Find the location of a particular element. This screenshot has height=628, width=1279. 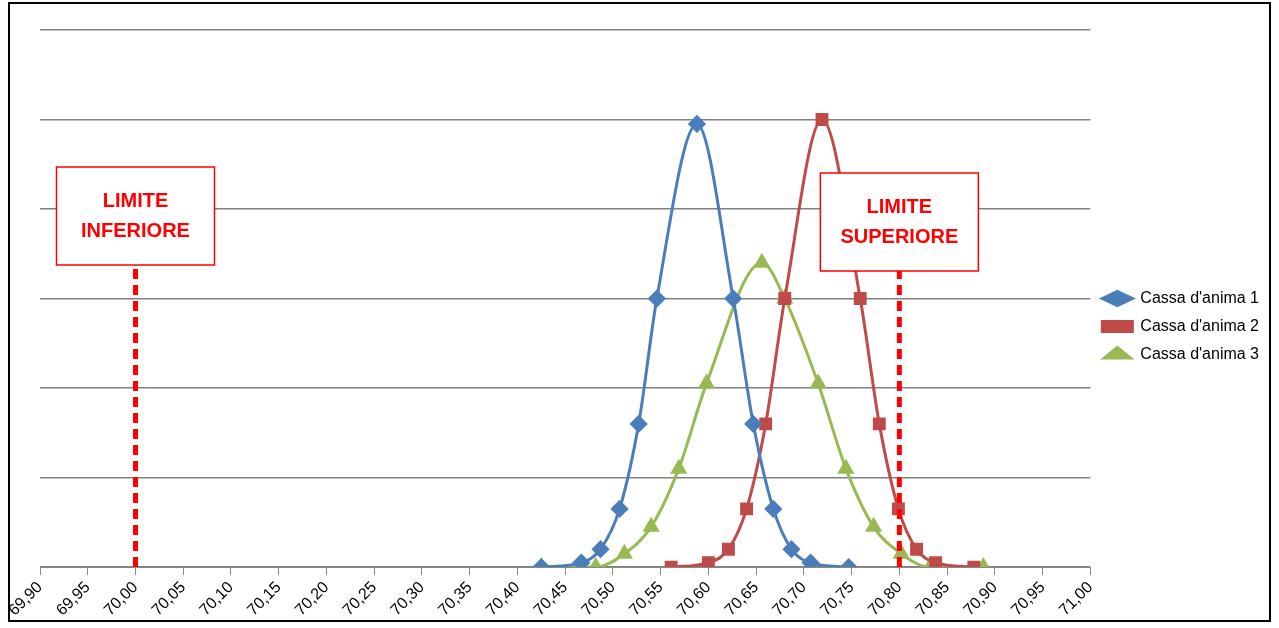

legend-label: Cassa d'anima 1 is located at coordinates (1200, 297).